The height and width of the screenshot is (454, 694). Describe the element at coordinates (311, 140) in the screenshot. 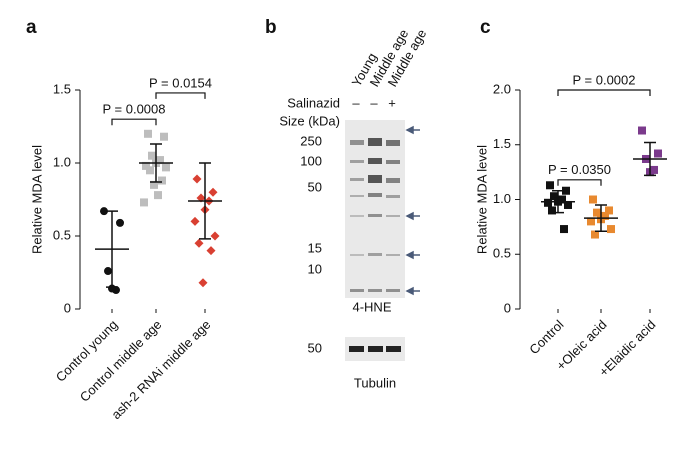

I see `size-marker: 250` at that location.